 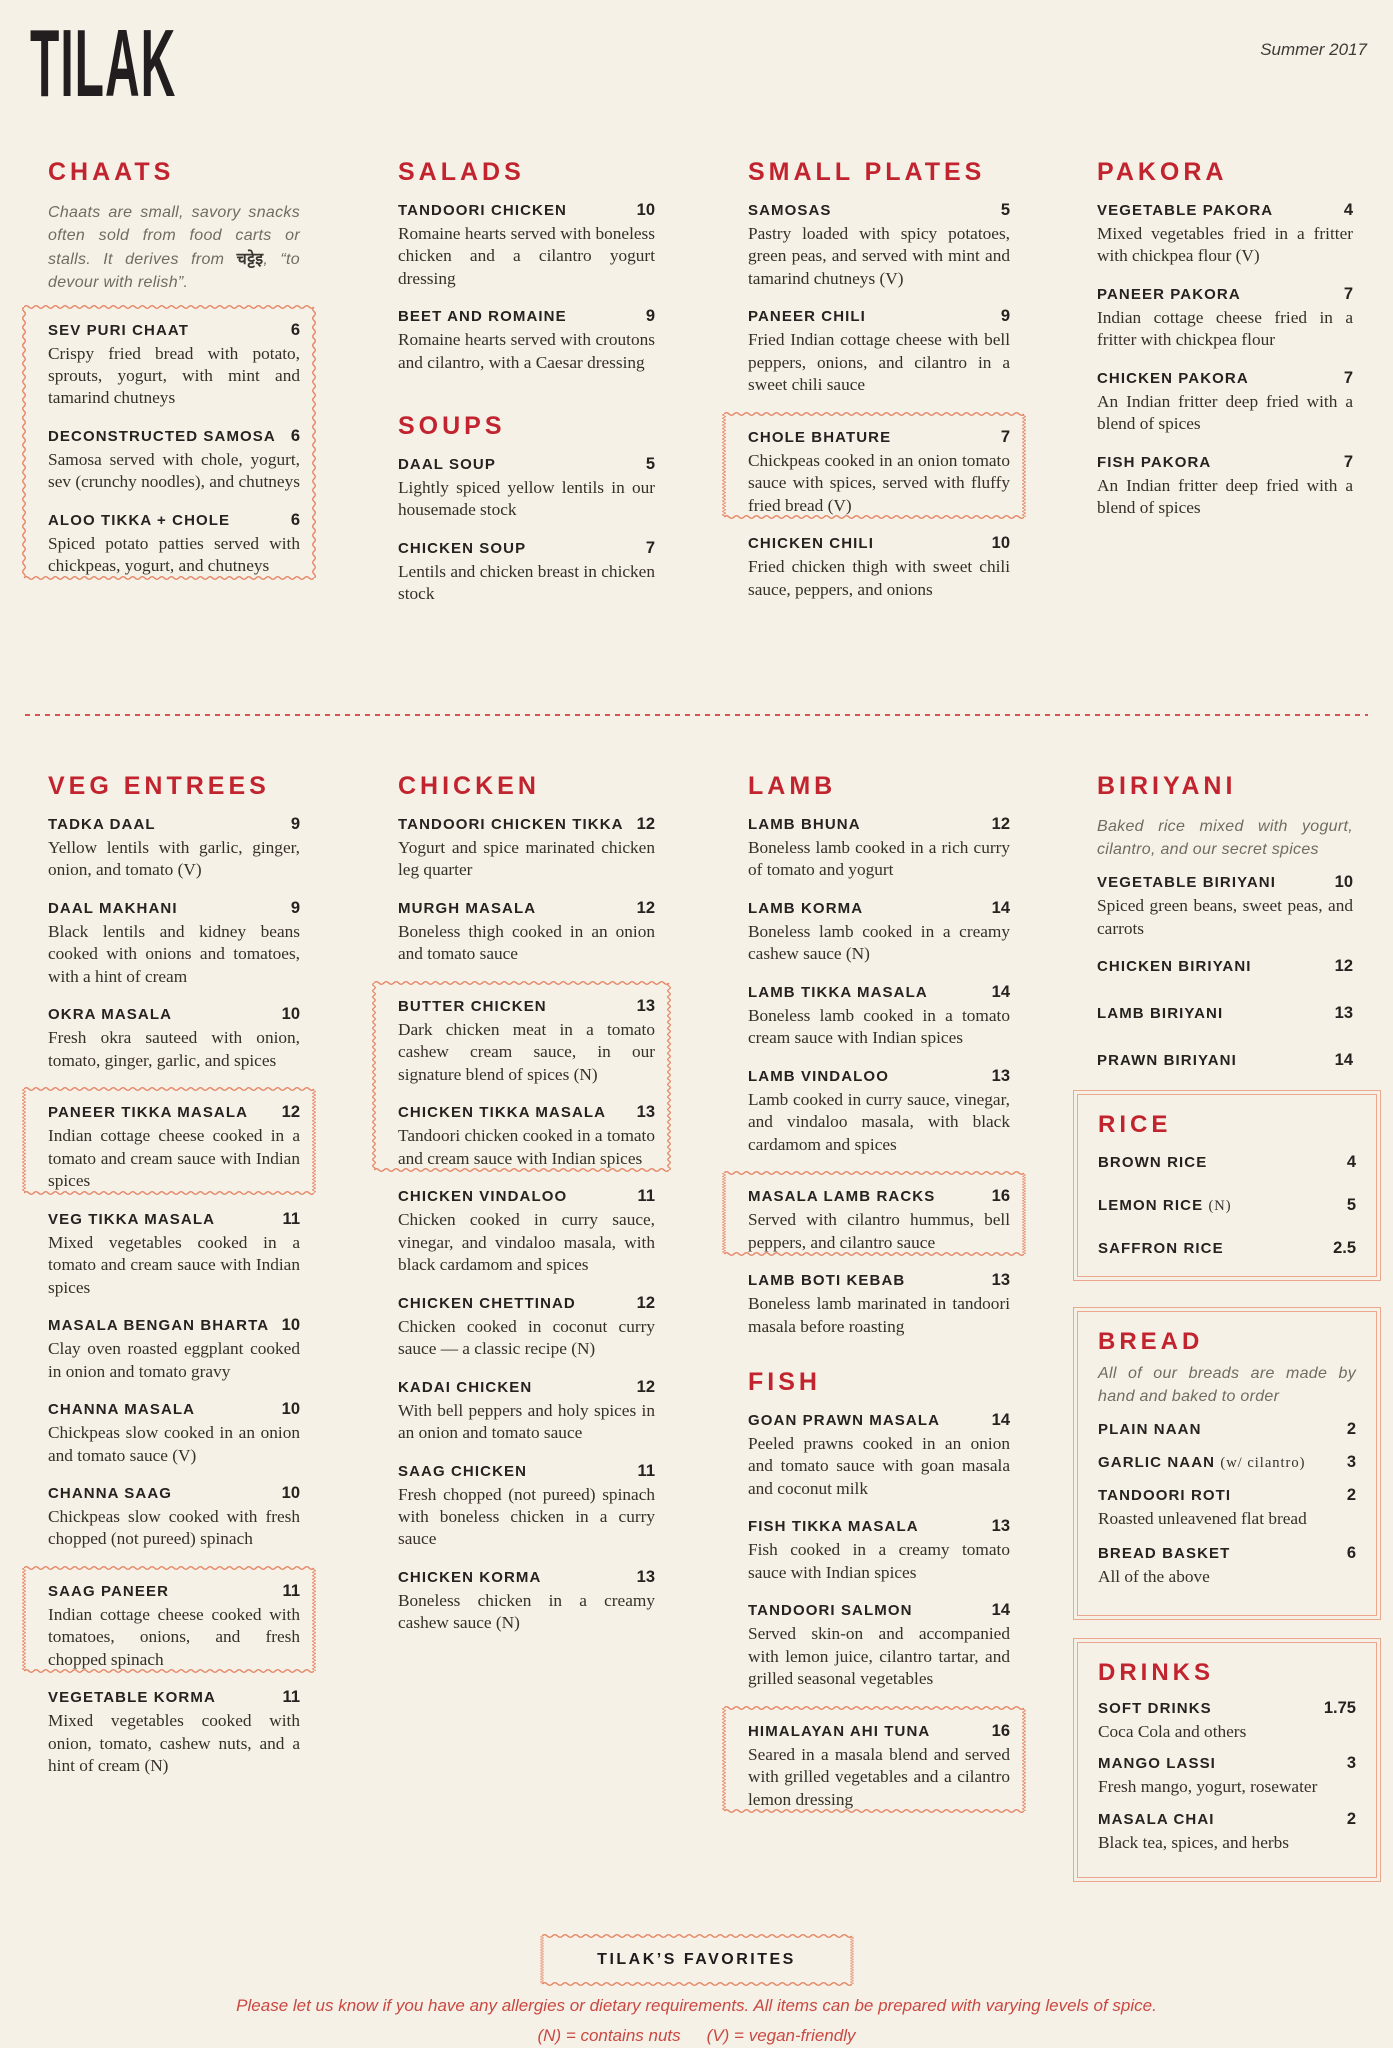 What do you see at coordinates (1151, 1341) in the screenshot?
I see `section-title-bread: BREAD` at bounding box center [1151, 1341].